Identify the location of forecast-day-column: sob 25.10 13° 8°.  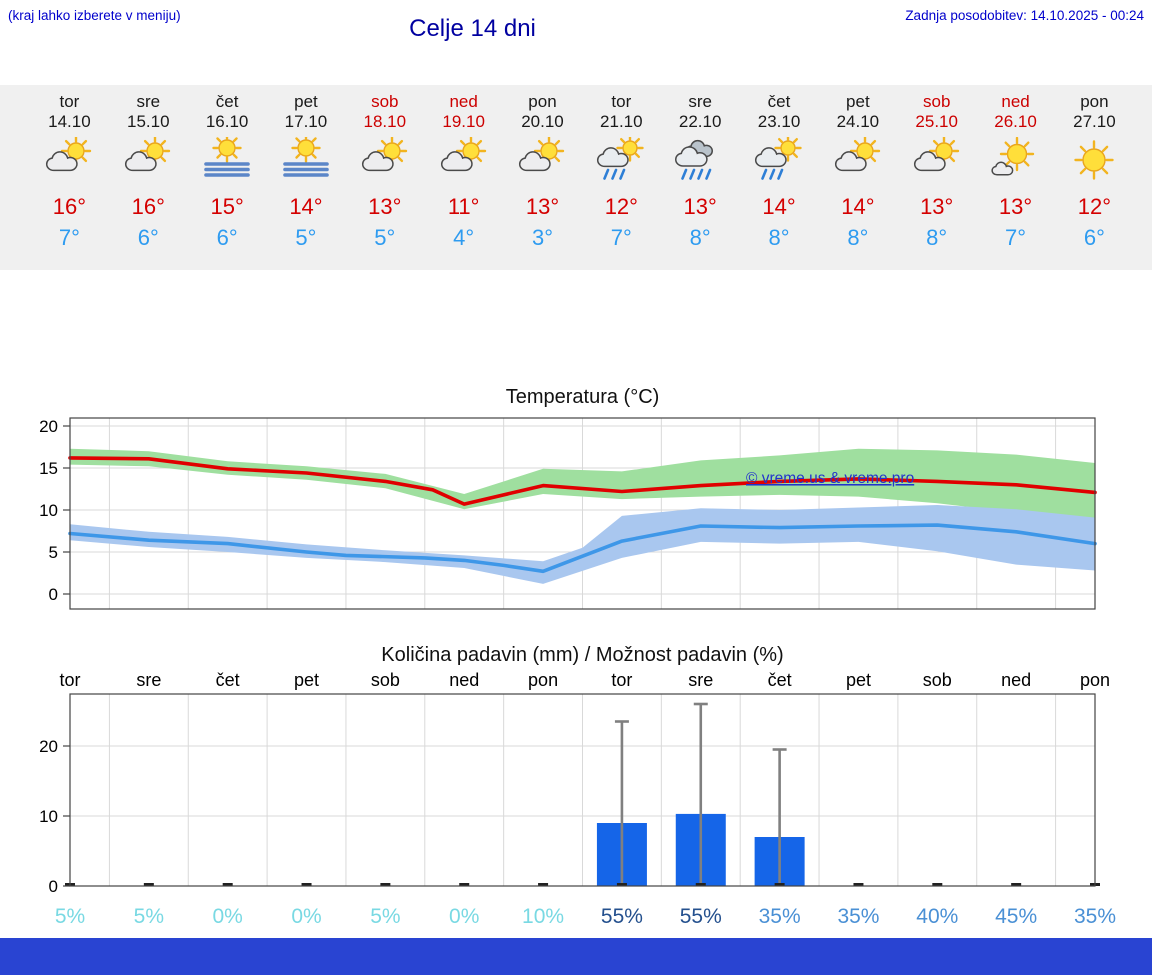
(936, 177).